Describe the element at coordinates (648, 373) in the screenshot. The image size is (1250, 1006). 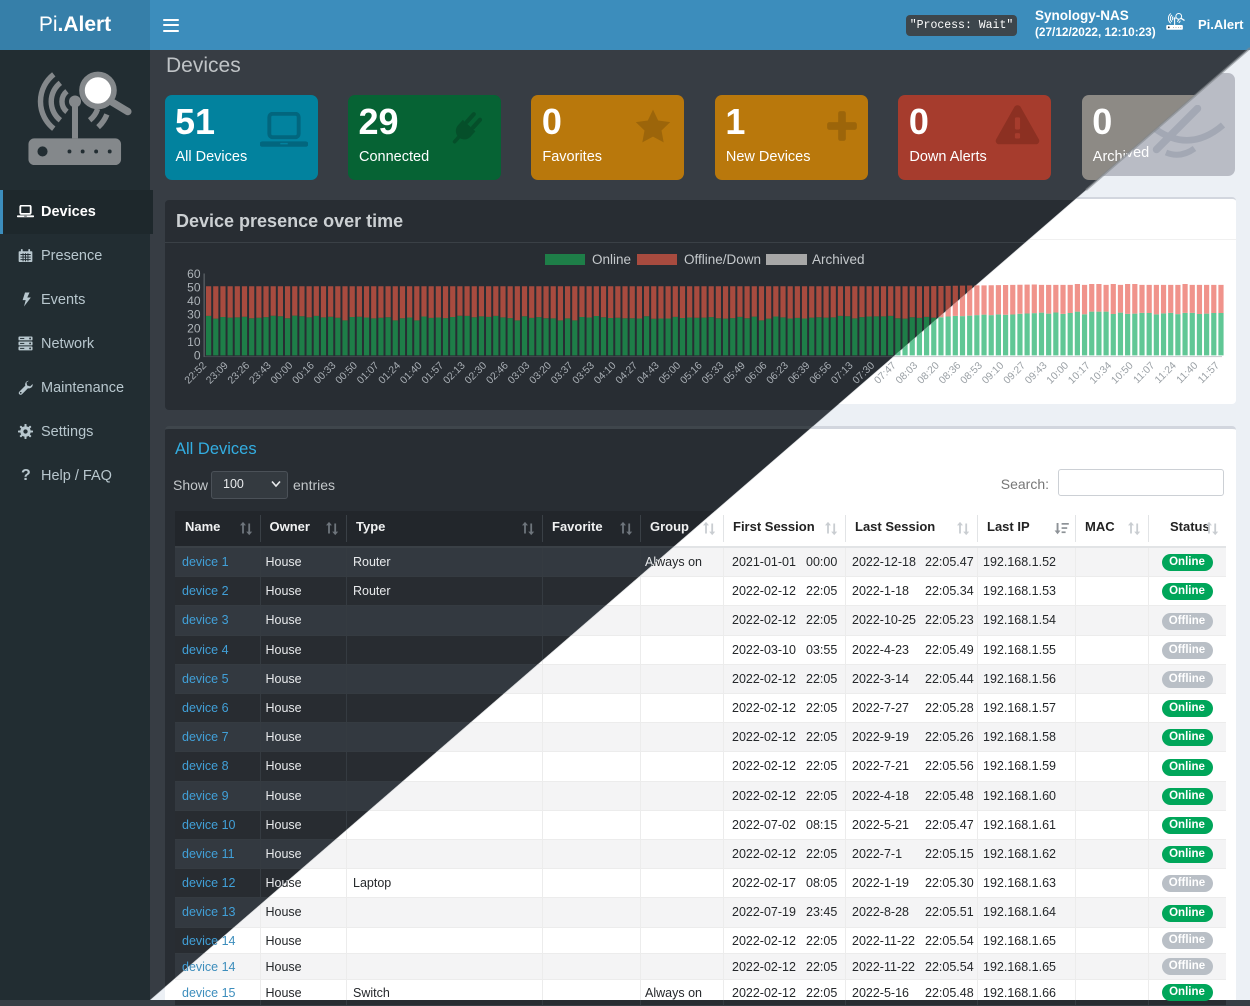
I see `svg-text: 04:43` at that location.